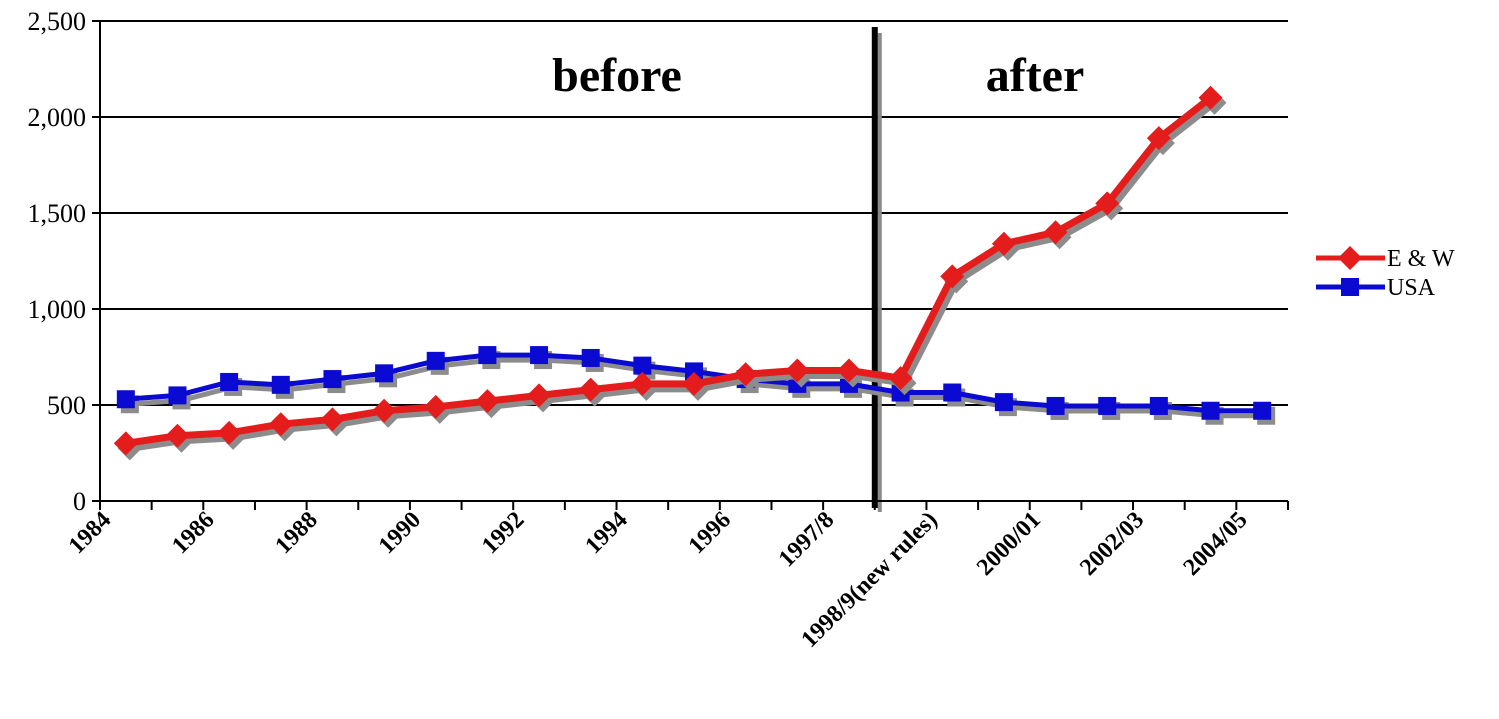 Image resolution: width=1499 pixels, height=719 pixels. What do you see at coordinates (400, 533) in the screenshot?
I see `x-tick-label: 1990` at bounding box center [400, 533].